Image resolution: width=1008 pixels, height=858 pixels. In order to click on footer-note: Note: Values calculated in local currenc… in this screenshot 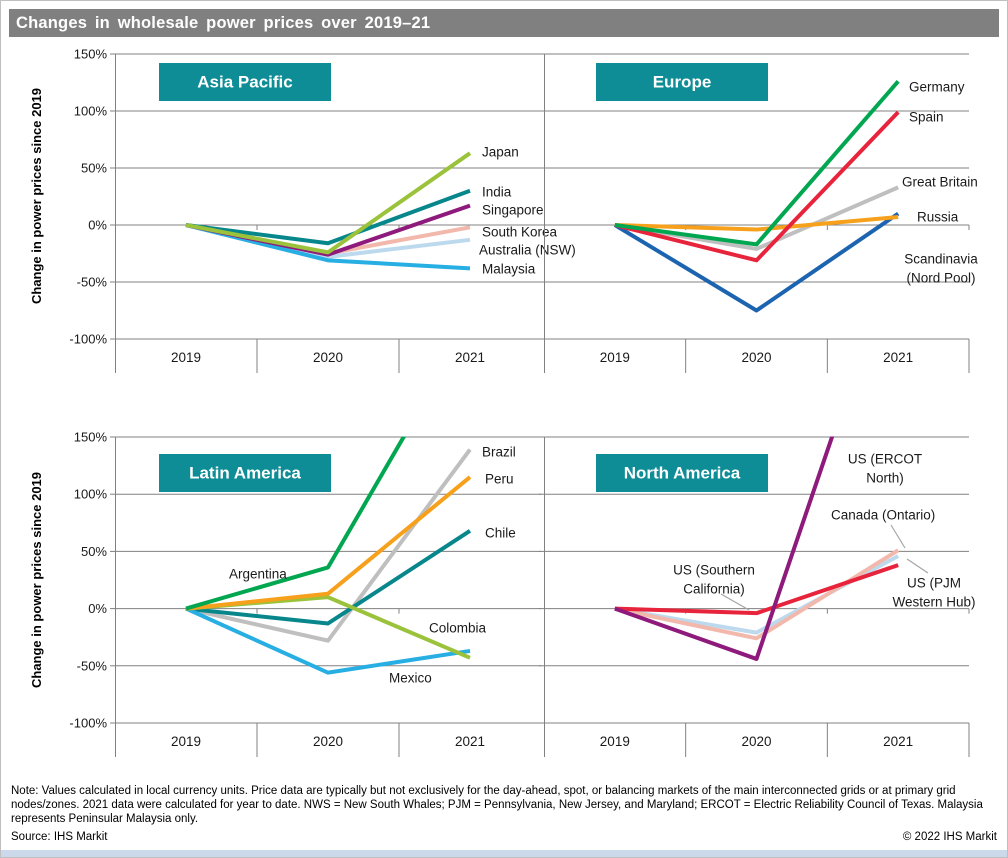, I will do `click(497, 805)`.